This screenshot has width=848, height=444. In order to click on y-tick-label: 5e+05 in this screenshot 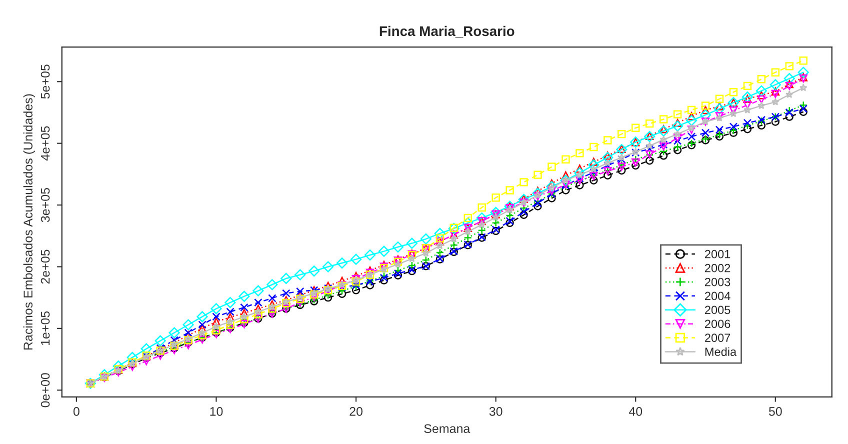, I will do `click(45, 81)`.